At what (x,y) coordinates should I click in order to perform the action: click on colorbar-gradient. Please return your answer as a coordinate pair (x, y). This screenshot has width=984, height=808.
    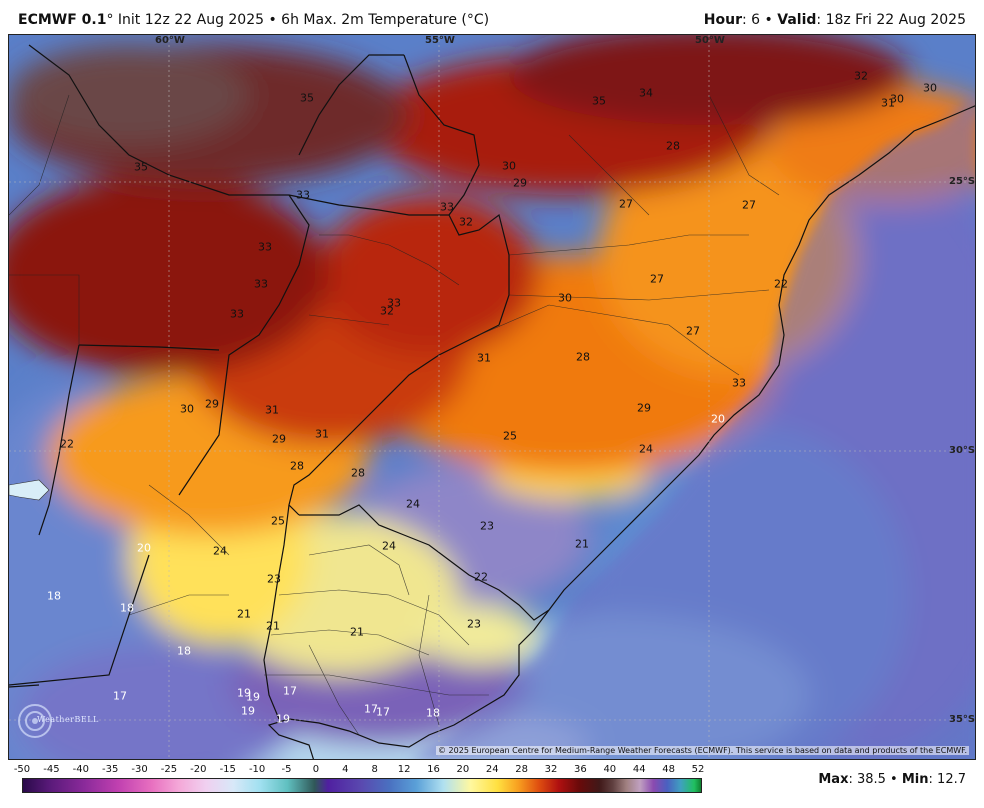
    Looking at the image, I should click on (362, 785).